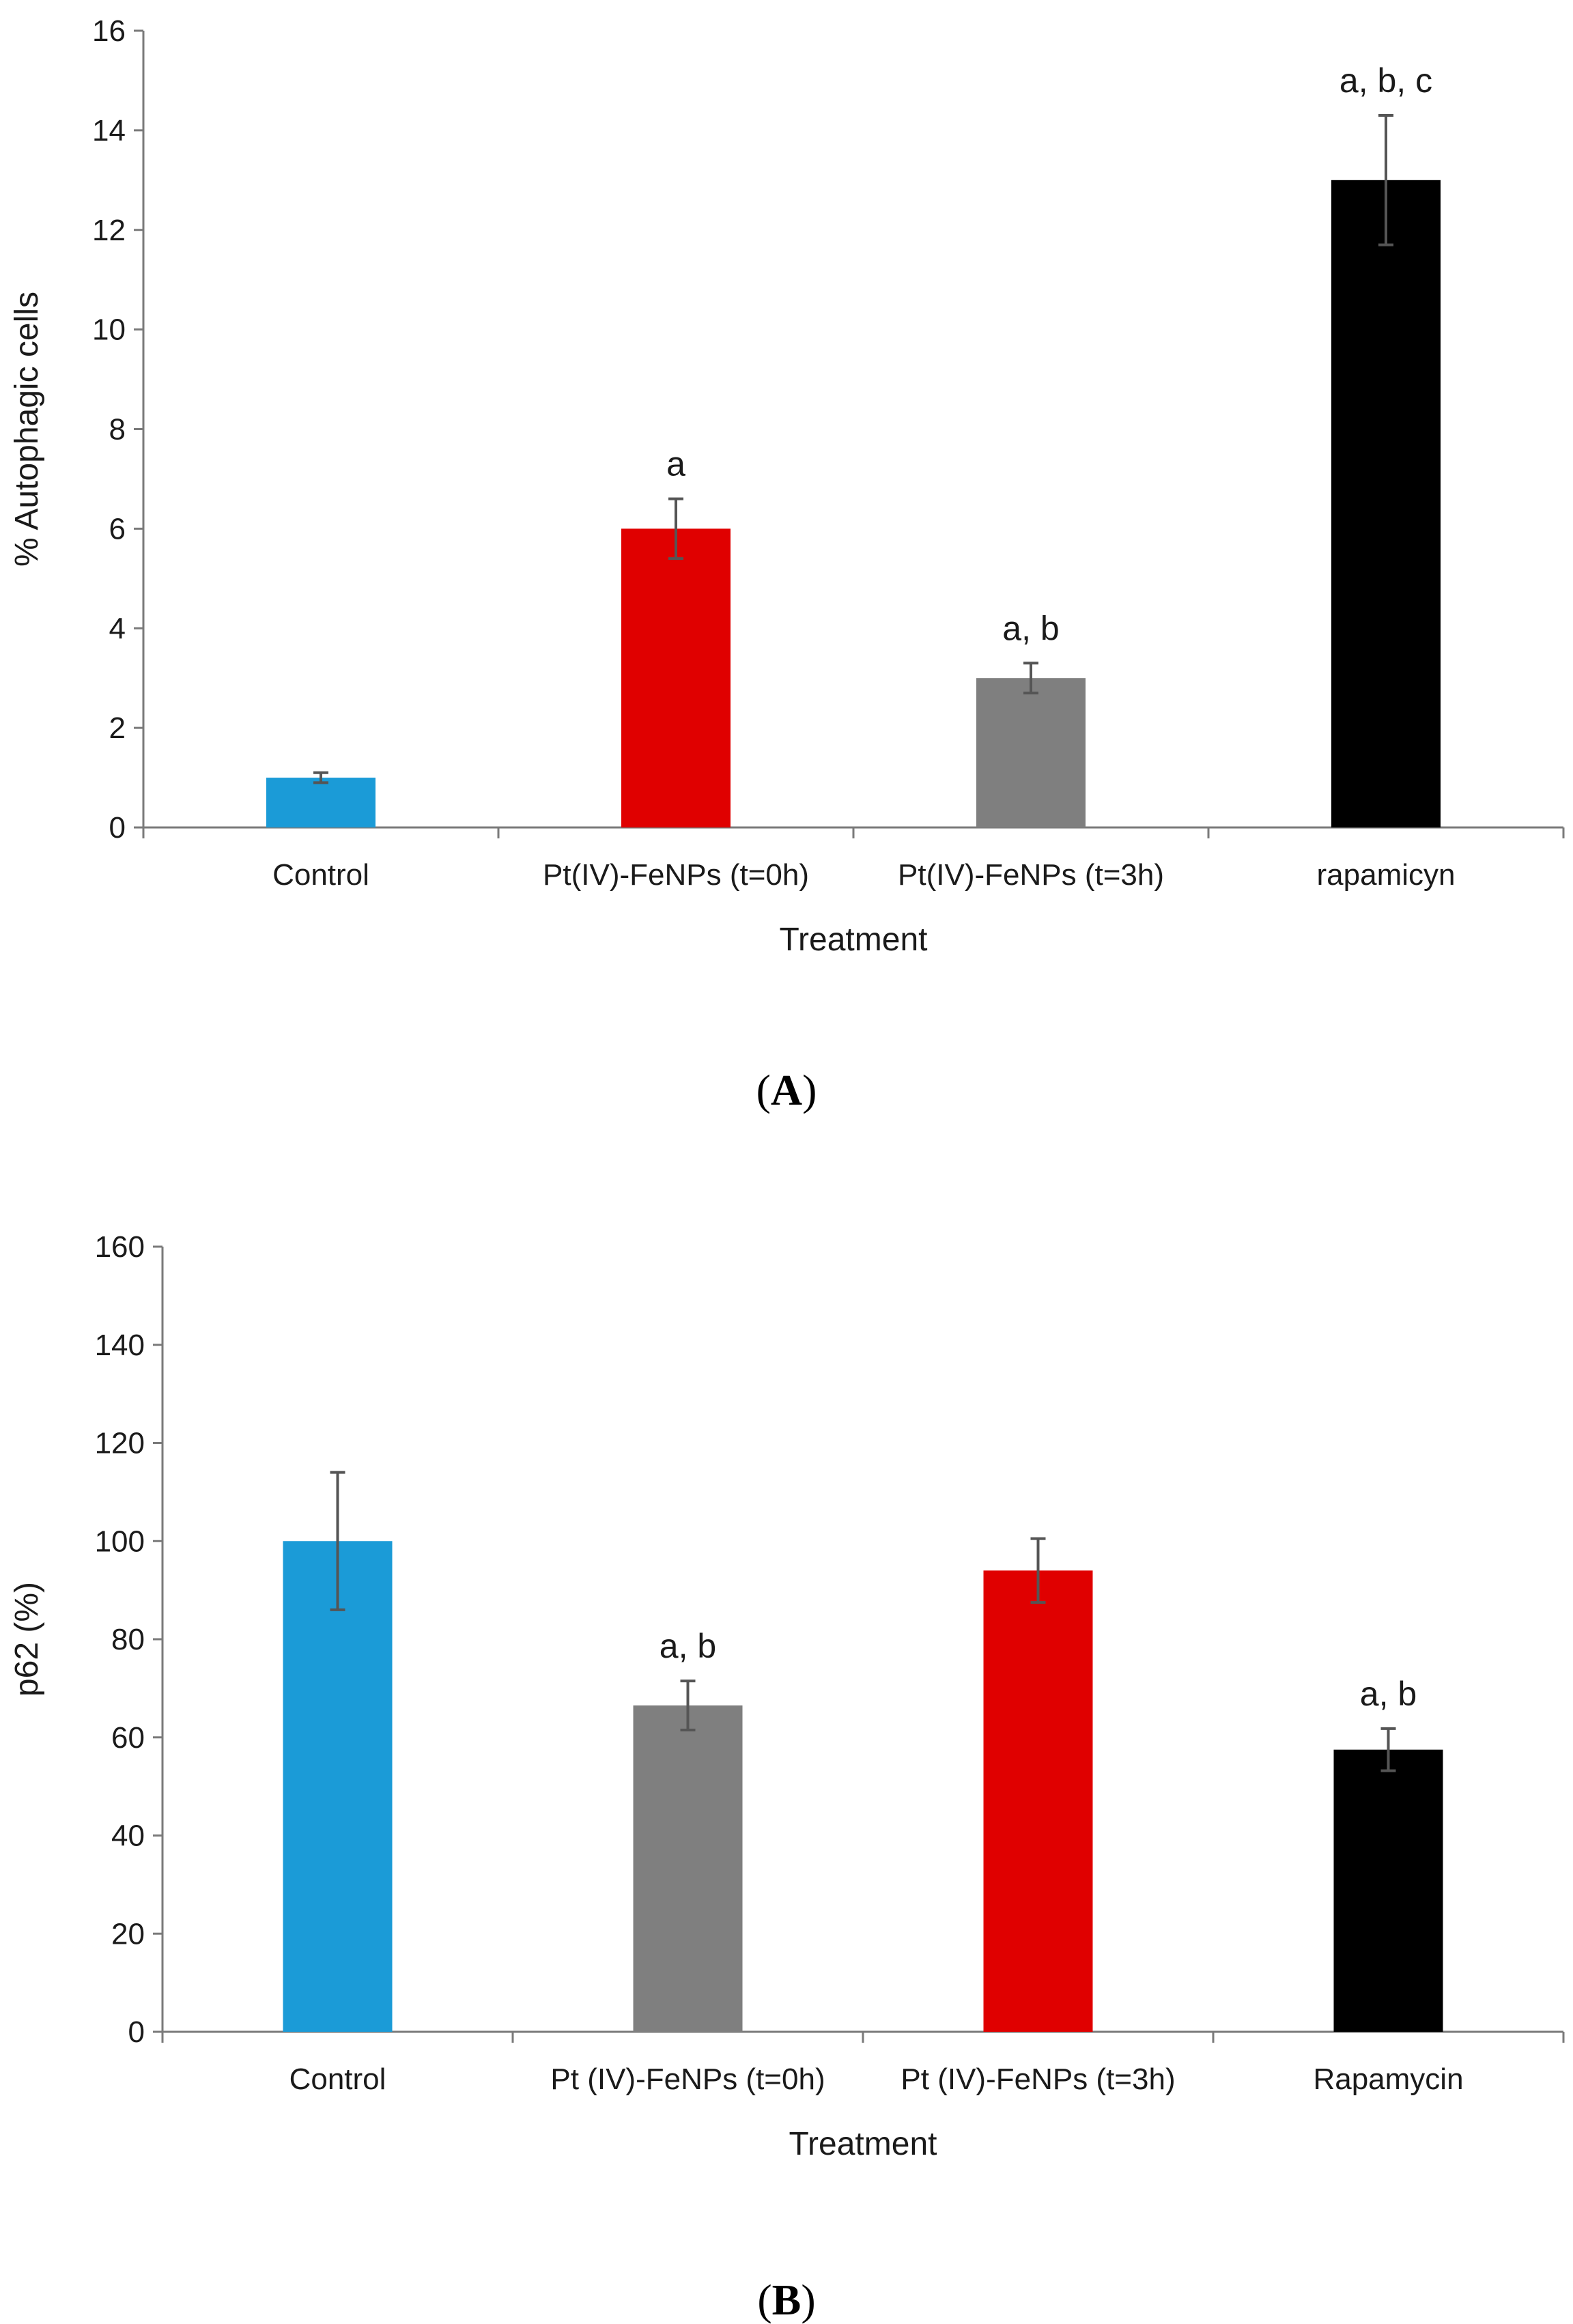 The width and height of the screenshot is (1573, 2324). What do you see at coordinates (128, 1836) in the screenshot?
I see `y-tick-label: 40` at bounding box center [128, 1836].